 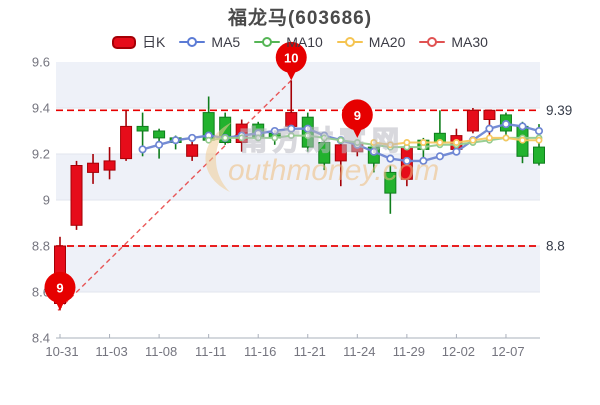 I want to click on svg-text: 11-03, so click(x=111, y=351).